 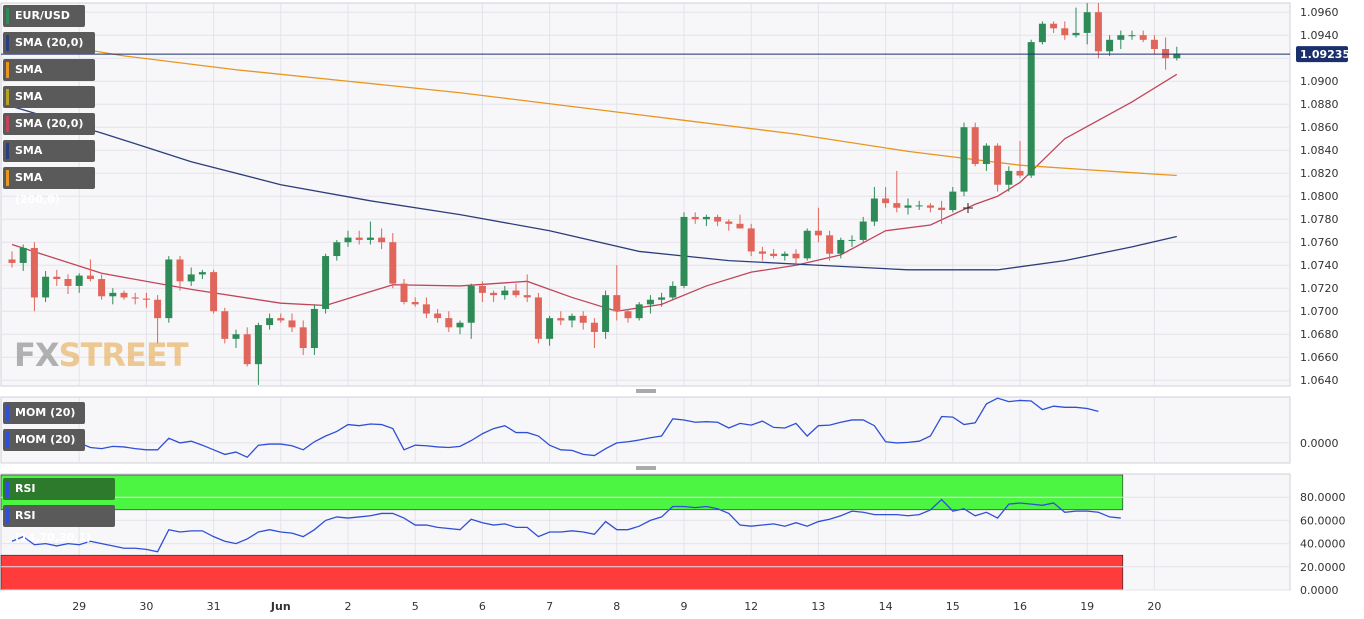 What do you see at coordinates (555, 428) in the screenshot?
I see `mom-line` at bounding box center [555, 428].